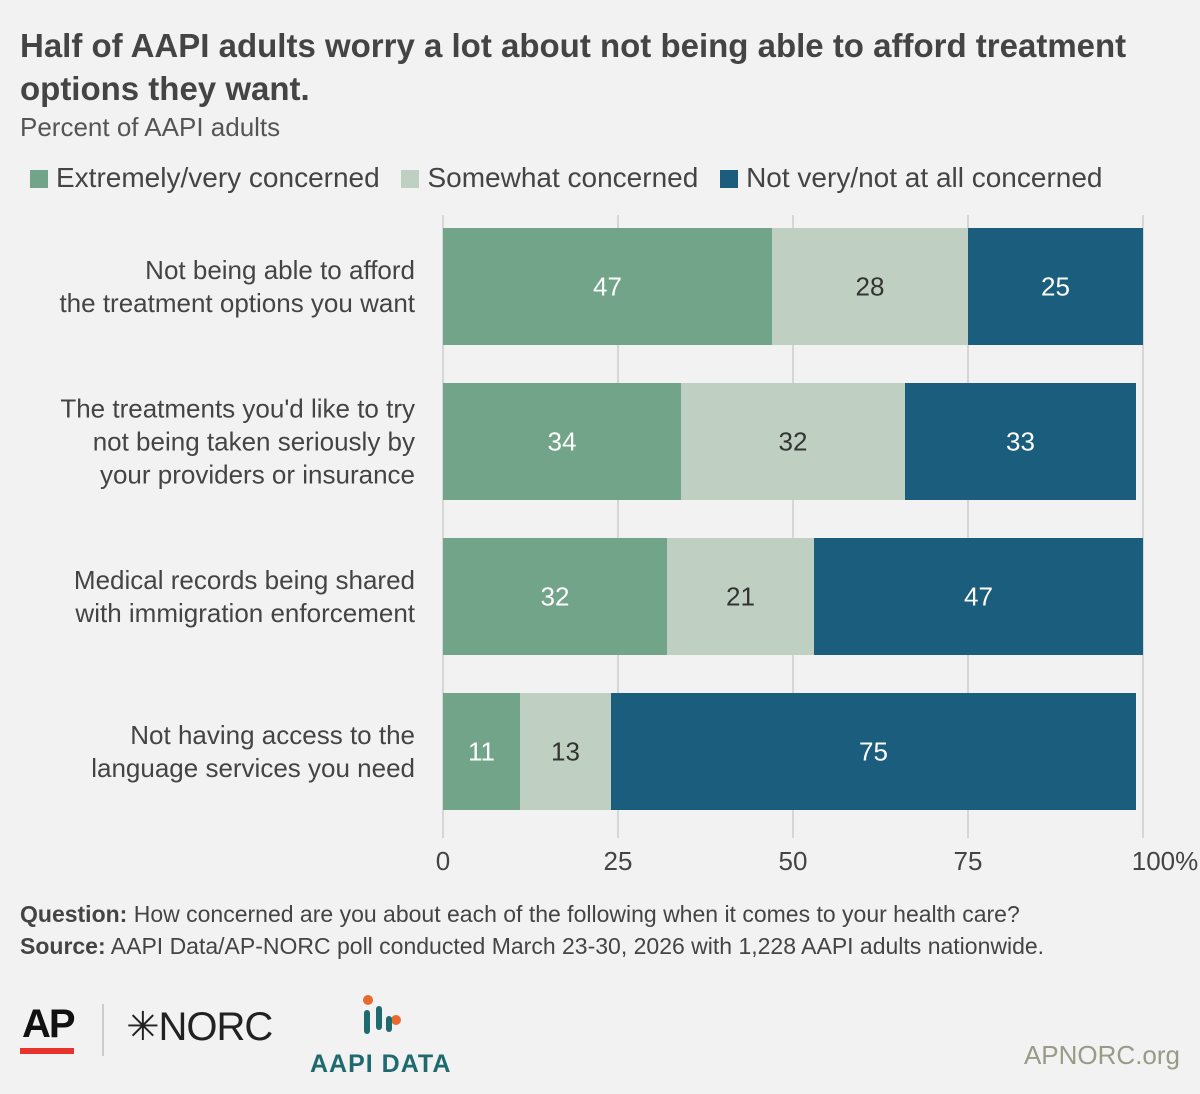 The width and height of the screenshot is (1200, 1094). I want to click on x-tick-label: 75, so click(968, 861).